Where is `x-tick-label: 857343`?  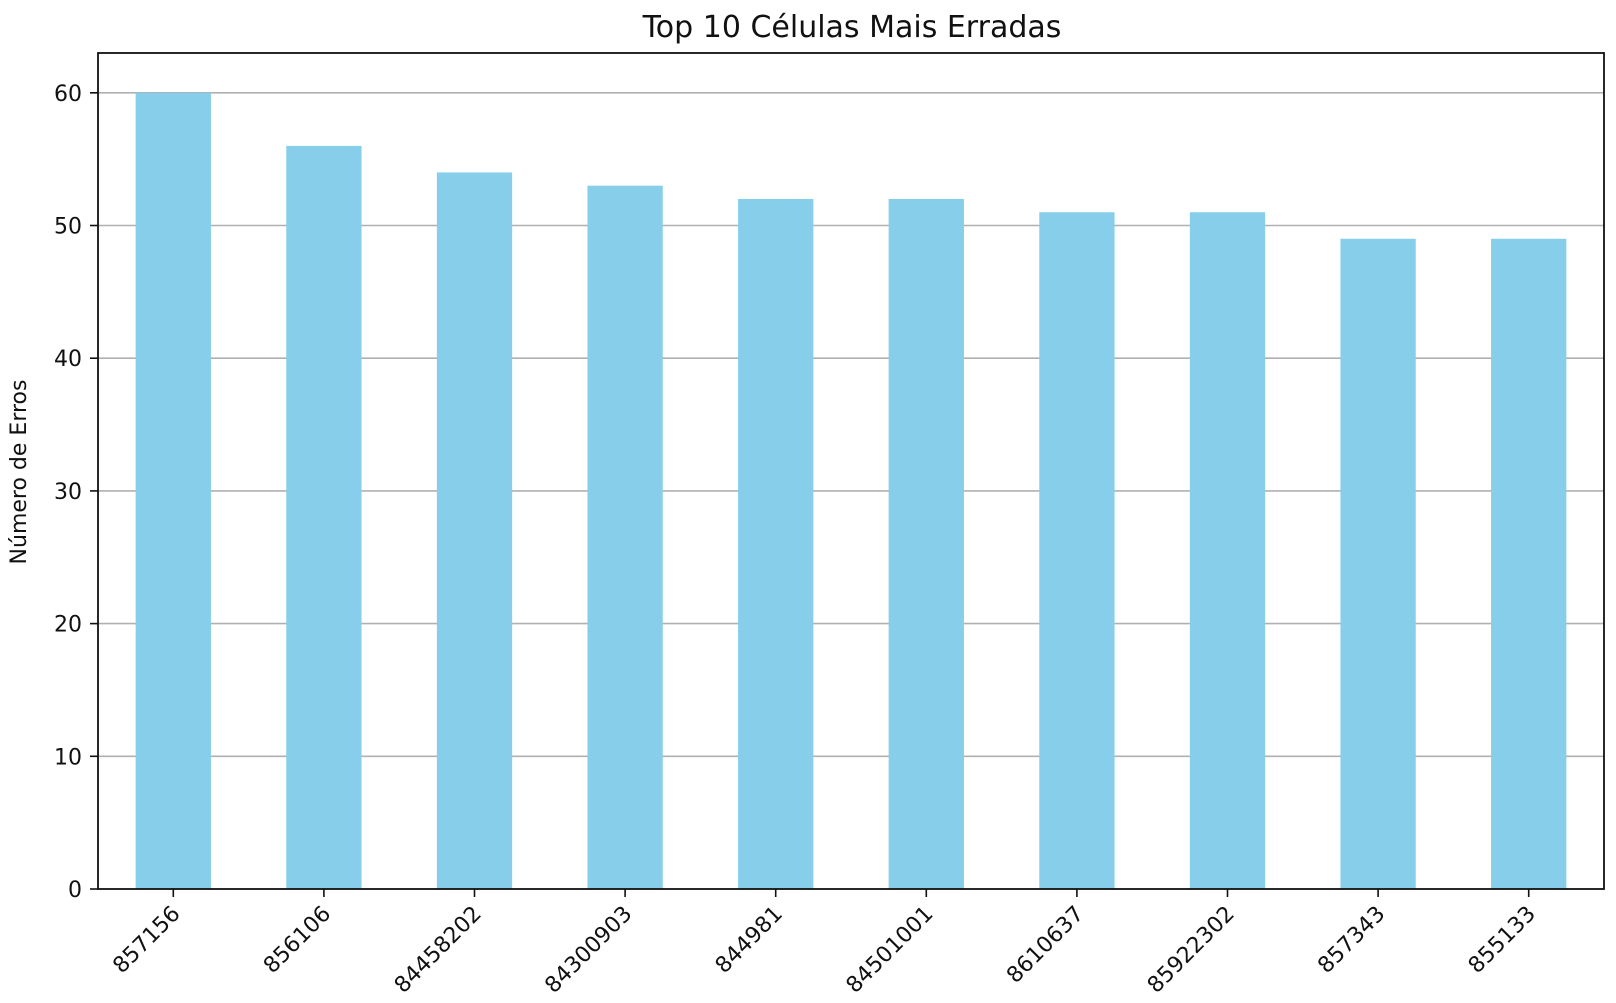 x-tick-label: 857343 is located at coordinates (1351, 940).